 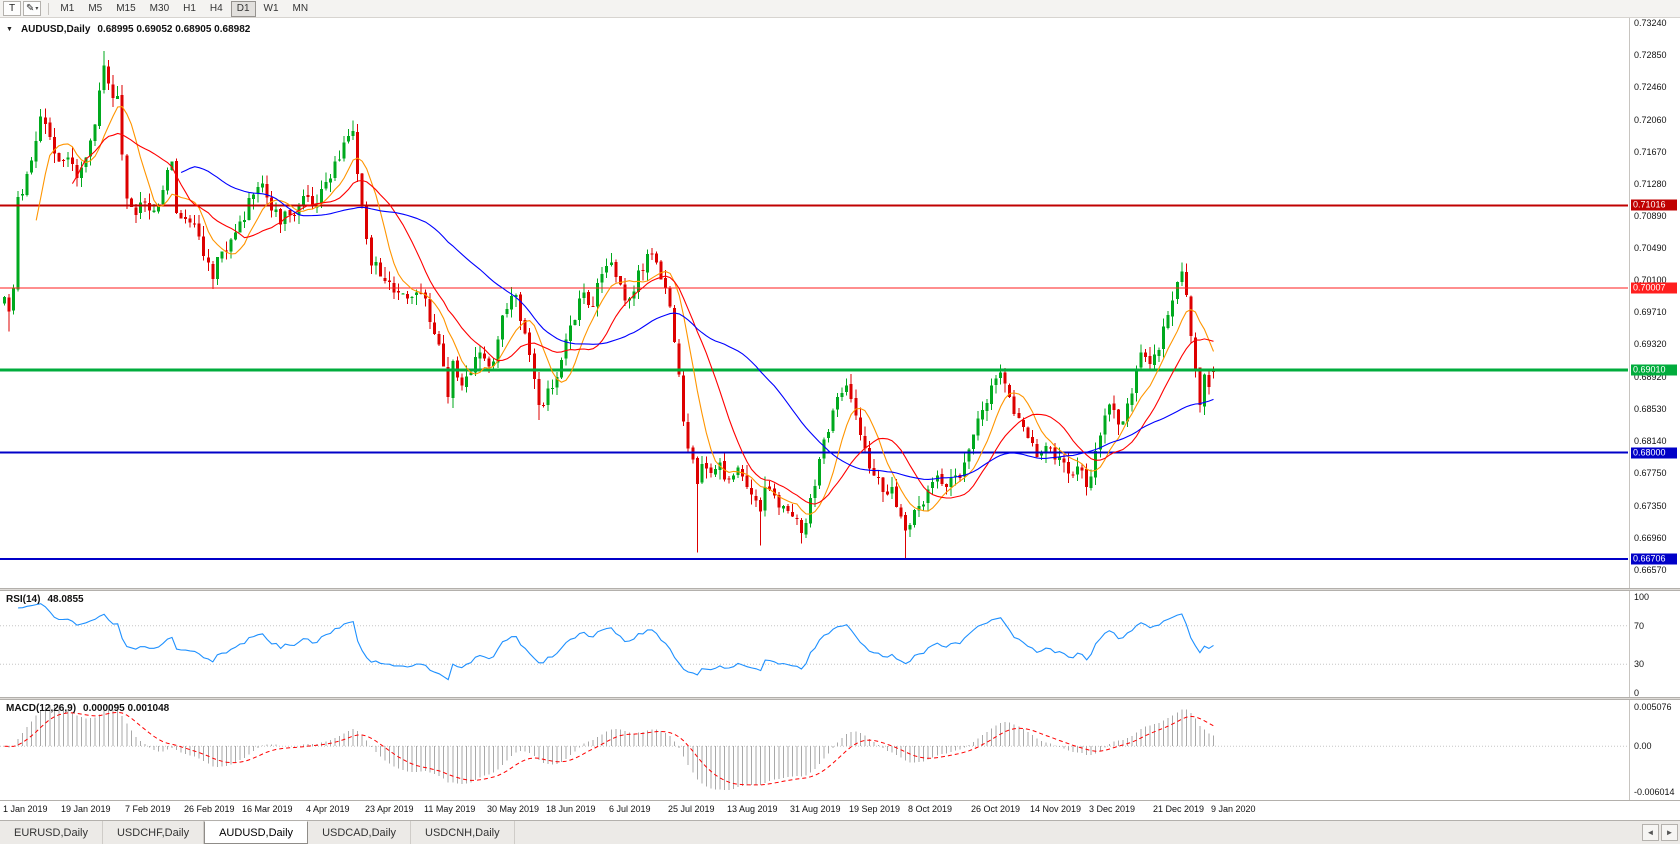 What do you see at coordinates (1650, 441) in the screenshot?
I see `price-axis-tick: 0.68140` at bounding box center [1650, 441].